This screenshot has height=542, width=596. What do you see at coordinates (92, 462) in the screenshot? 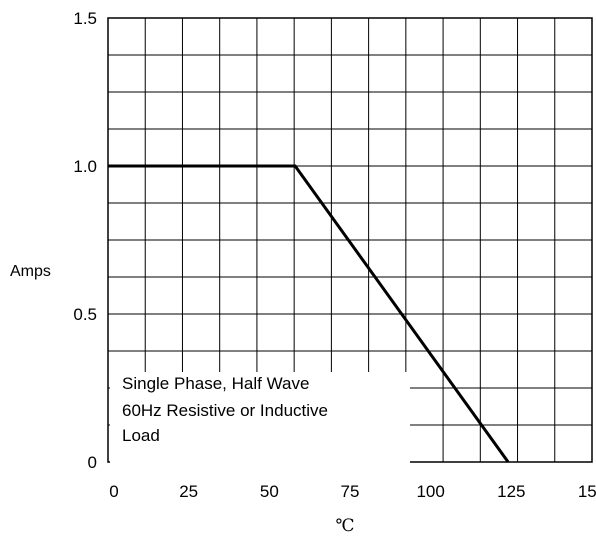
I see `y-tick-label: 0` at bounding box center [92, 462].